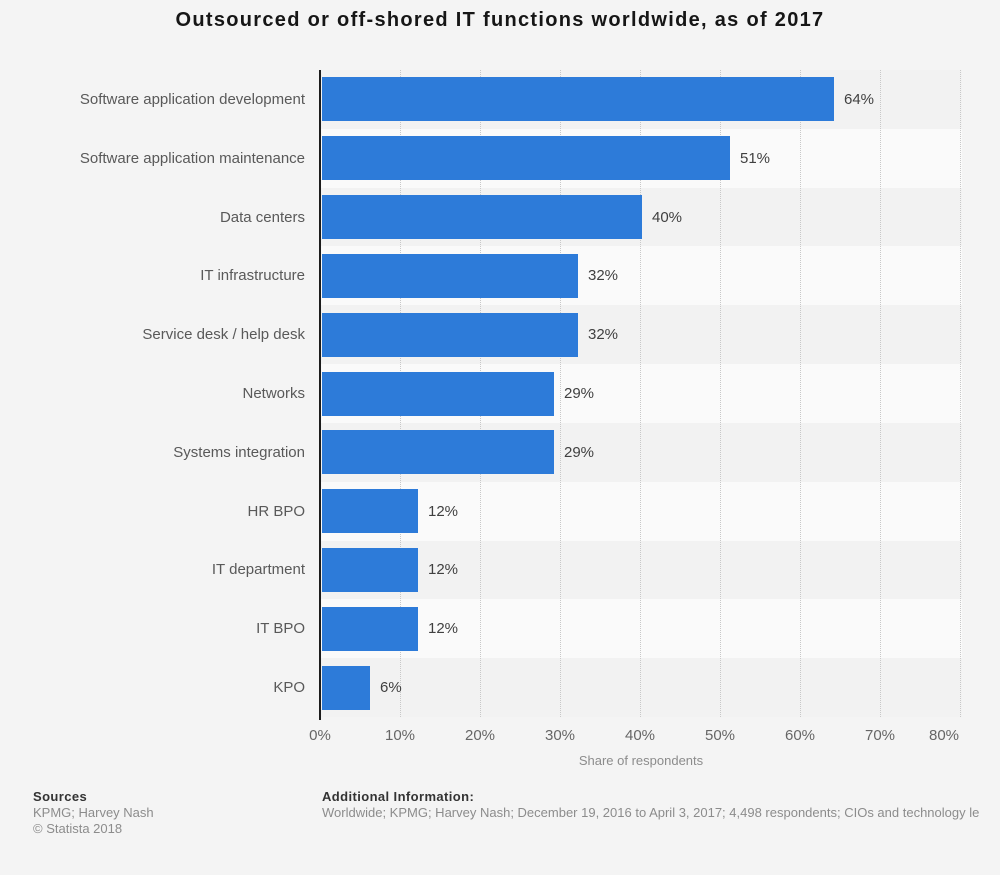 Image resolution: width=1000 pixels, height=875 pixels. What do you see at coordinates (320, 395) in the screenshot?
I see `y-axis-line` at bounding box center [320, 395].